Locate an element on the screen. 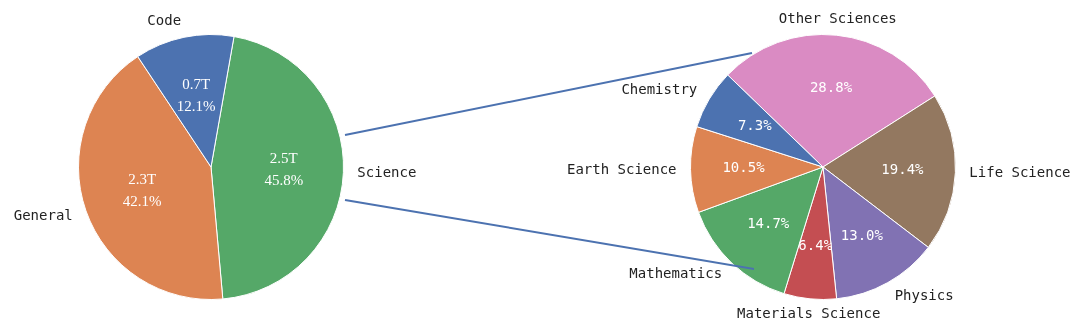  slice-label: Earth Science is located at coordinates (621, 168).